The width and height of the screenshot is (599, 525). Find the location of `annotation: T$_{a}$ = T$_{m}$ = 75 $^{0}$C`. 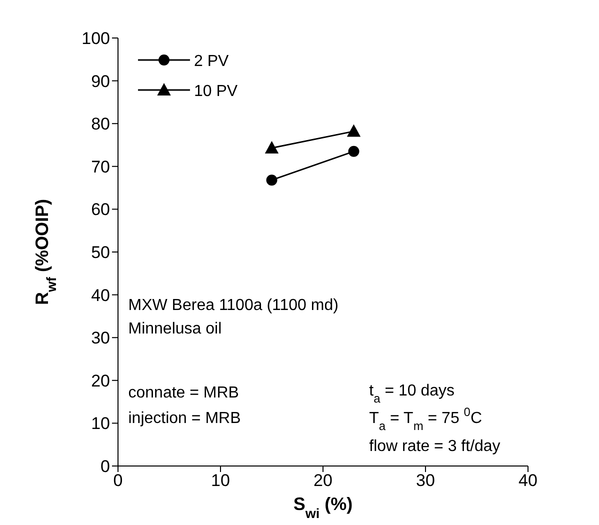

annotation: T$_{a}$ = T$_{m}$ = 75 $^{0}$C is located at coordinates (425, 419).